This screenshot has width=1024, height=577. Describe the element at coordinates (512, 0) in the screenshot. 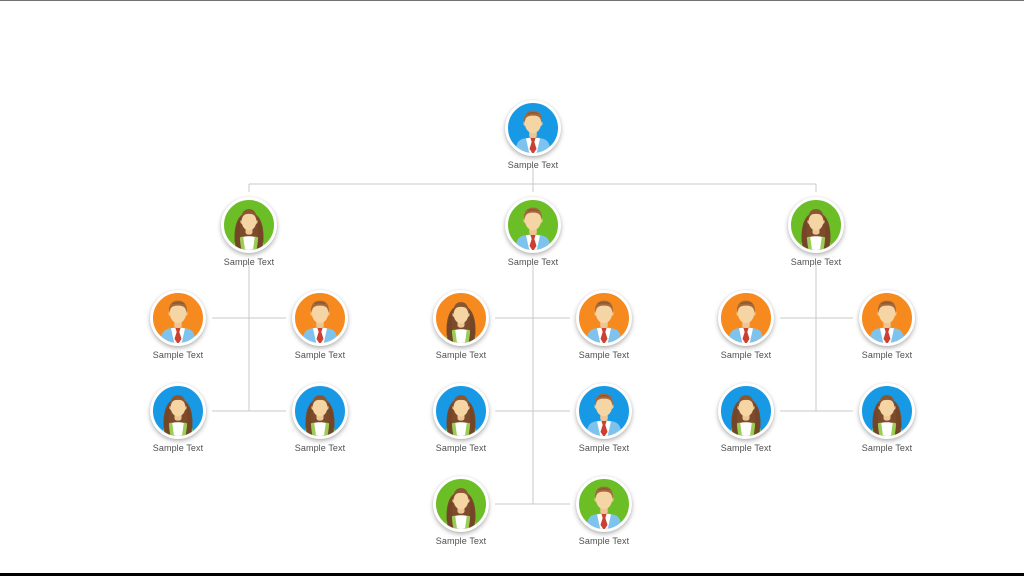

I see `top-edge-line` at that location.